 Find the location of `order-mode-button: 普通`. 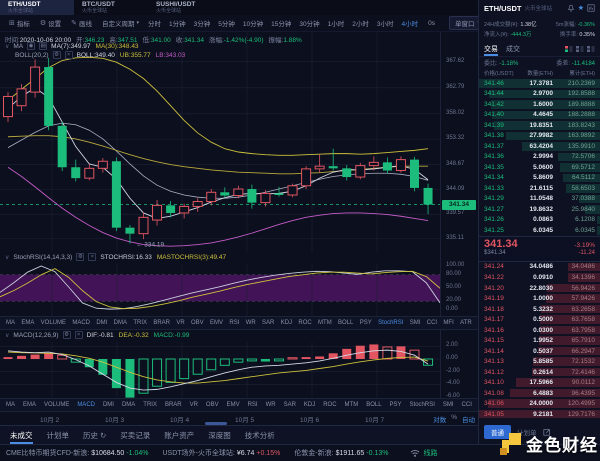

order-mode-button: 普通 is located at coordinates (497, 431).